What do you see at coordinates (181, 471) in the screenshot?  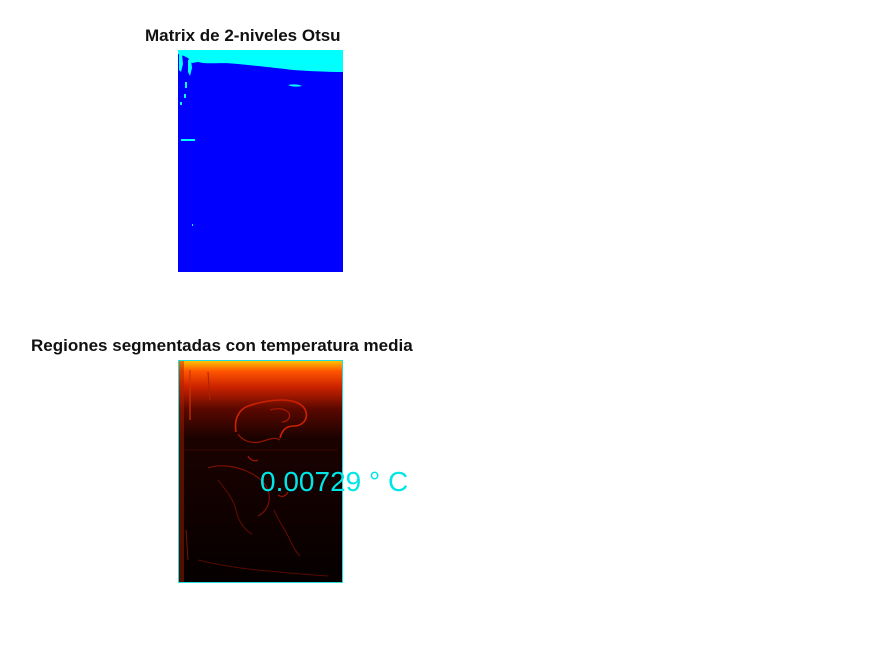 I see `left-edge-glow` at bounding box center [181, 471].